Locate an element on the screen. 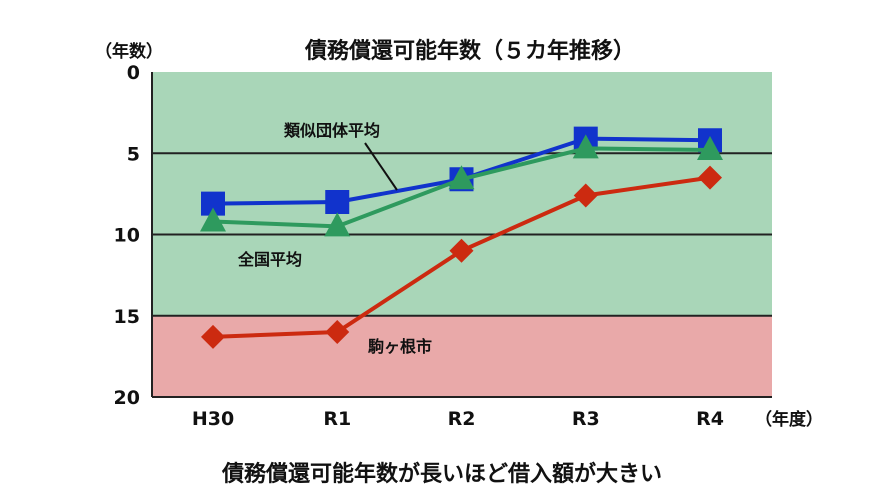 This screenshot has height=500, width=889. x-tick-label: R4 is located at coordinates (710, 419).